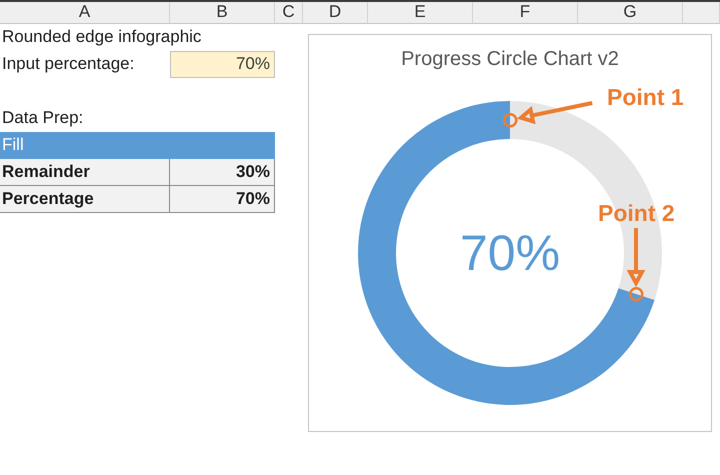  I want to click on column-header: E, so click(420, 13).